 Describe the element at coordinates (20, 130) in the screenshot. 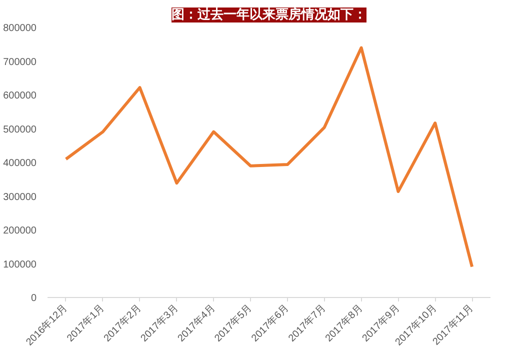

I see `y-tick-label: 500000` at that location.